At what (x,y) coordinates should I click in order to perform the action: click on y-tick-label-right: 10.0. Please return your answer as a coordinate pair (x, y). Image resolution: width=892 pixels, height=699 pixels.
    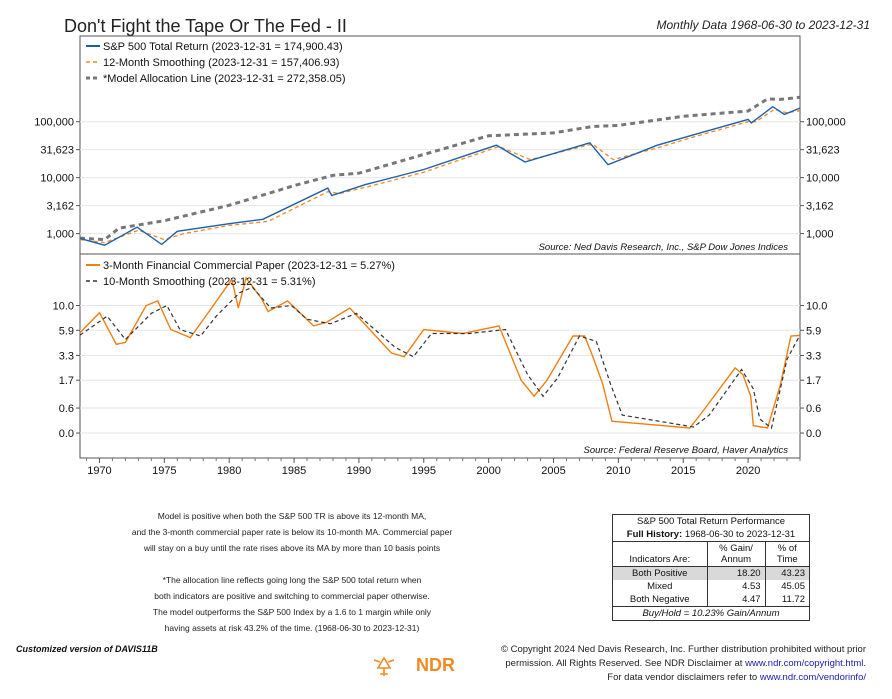
    Looking at the image, I should click on (816, 307).